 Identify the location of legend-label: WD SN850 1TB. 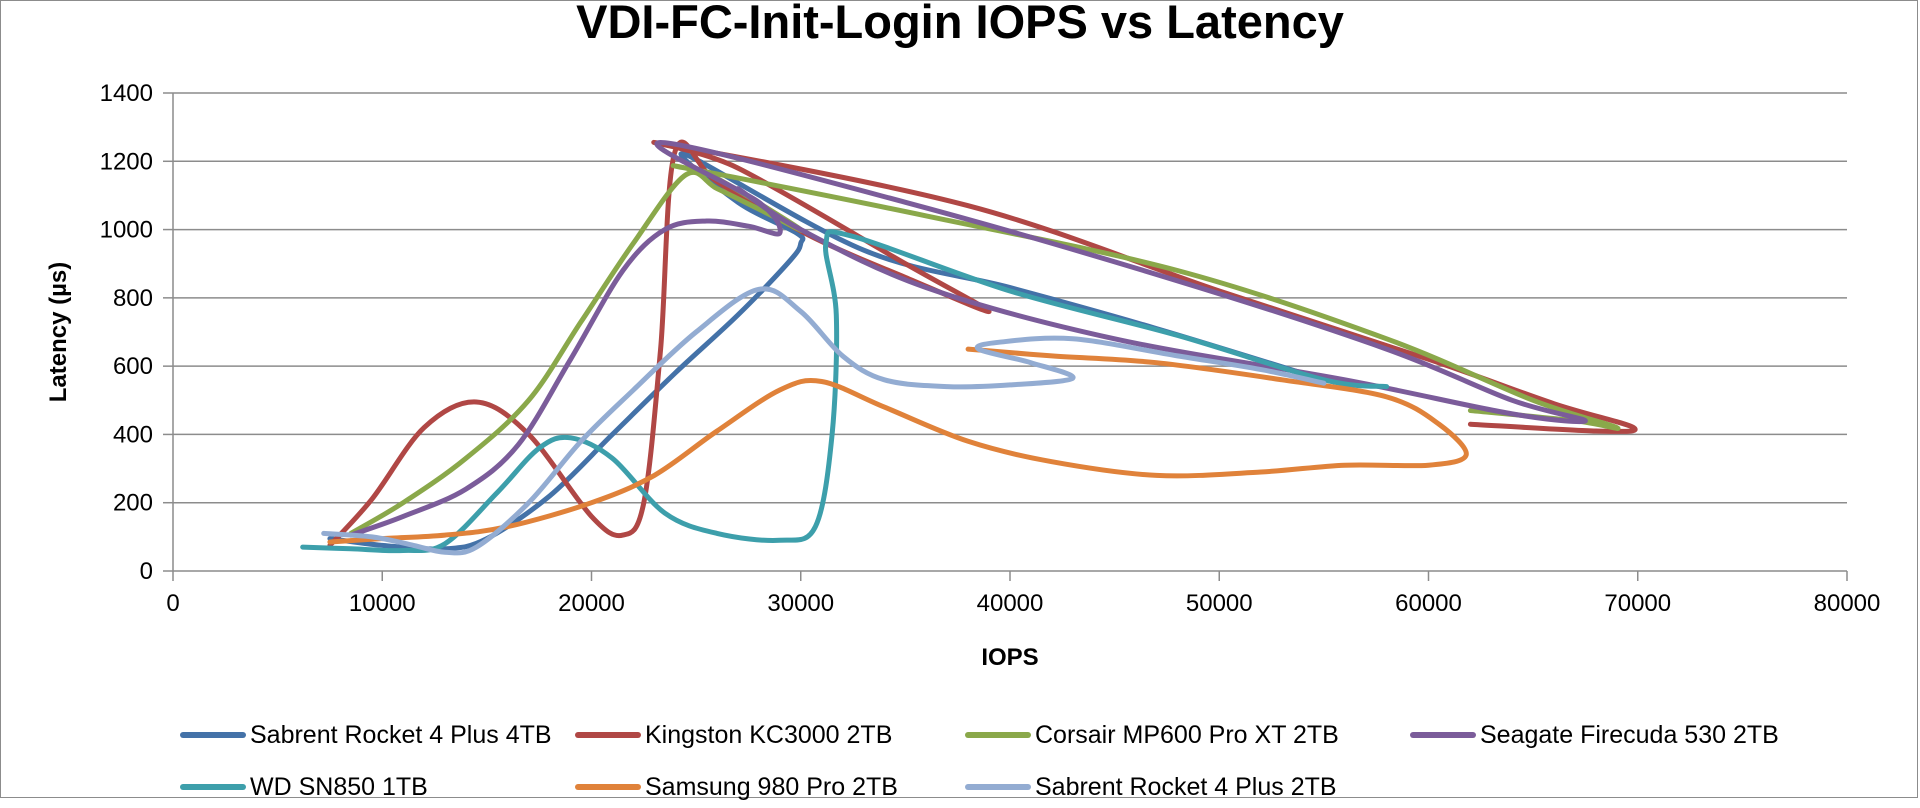
(339, 786).